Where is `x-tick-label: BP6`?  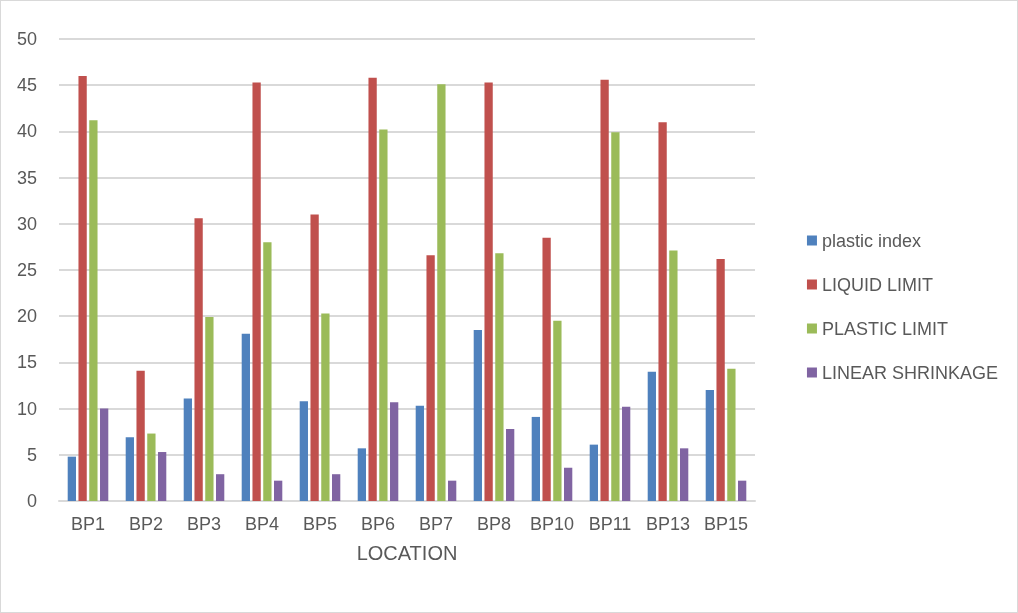
x-tick-label: BP6 is located at coordinates (378, 524).